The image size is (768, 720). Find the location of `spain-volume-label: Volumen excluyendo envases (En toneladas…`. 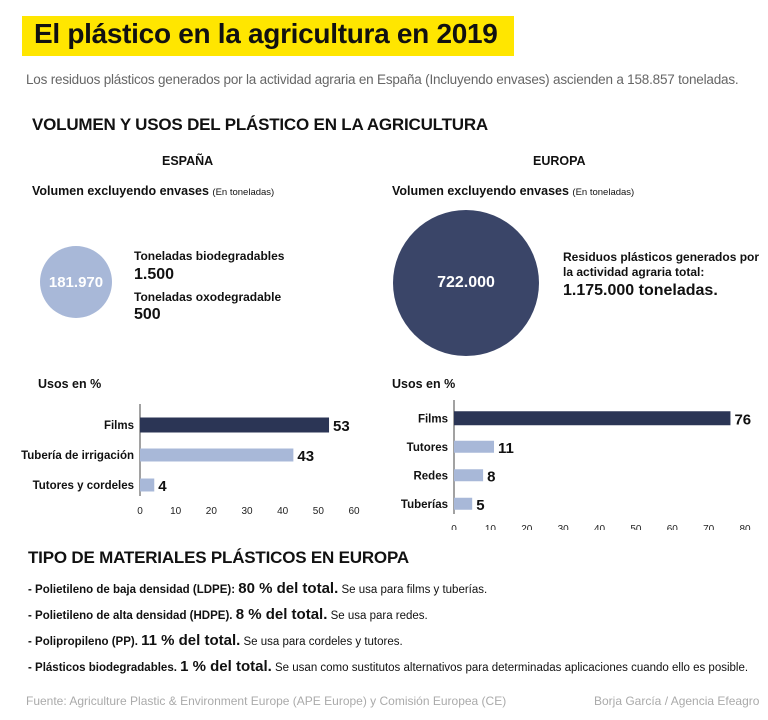

spain-volume-label: Volumen excluyendo envases (En toneladas… is located at coordinates (153, 191).